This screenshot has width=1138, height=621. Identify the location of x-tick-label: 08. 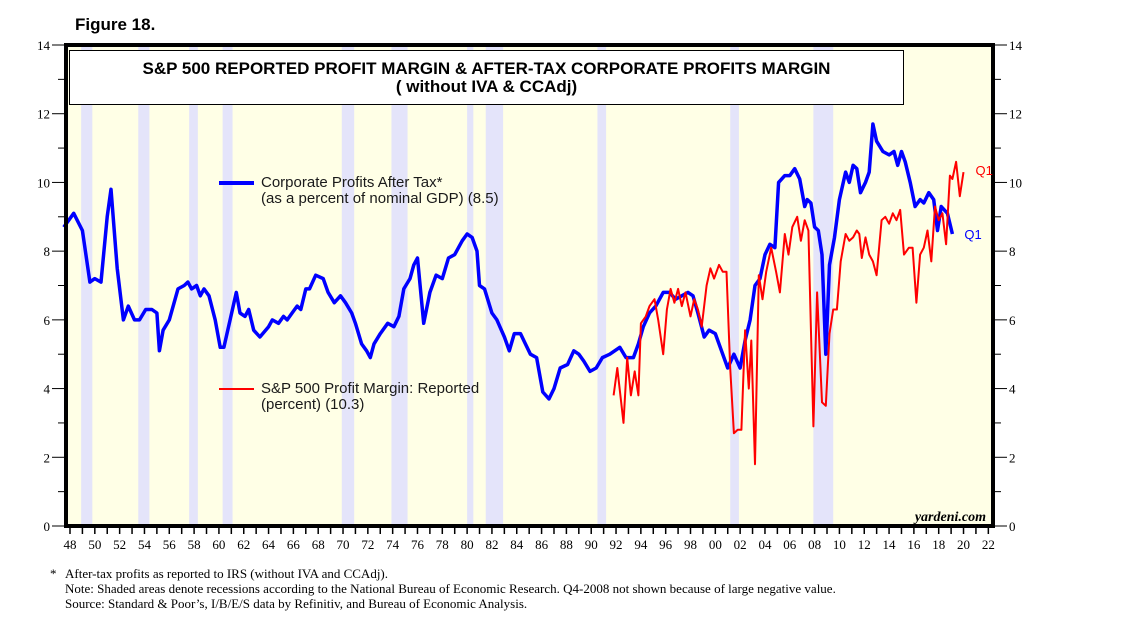
(814, 544).